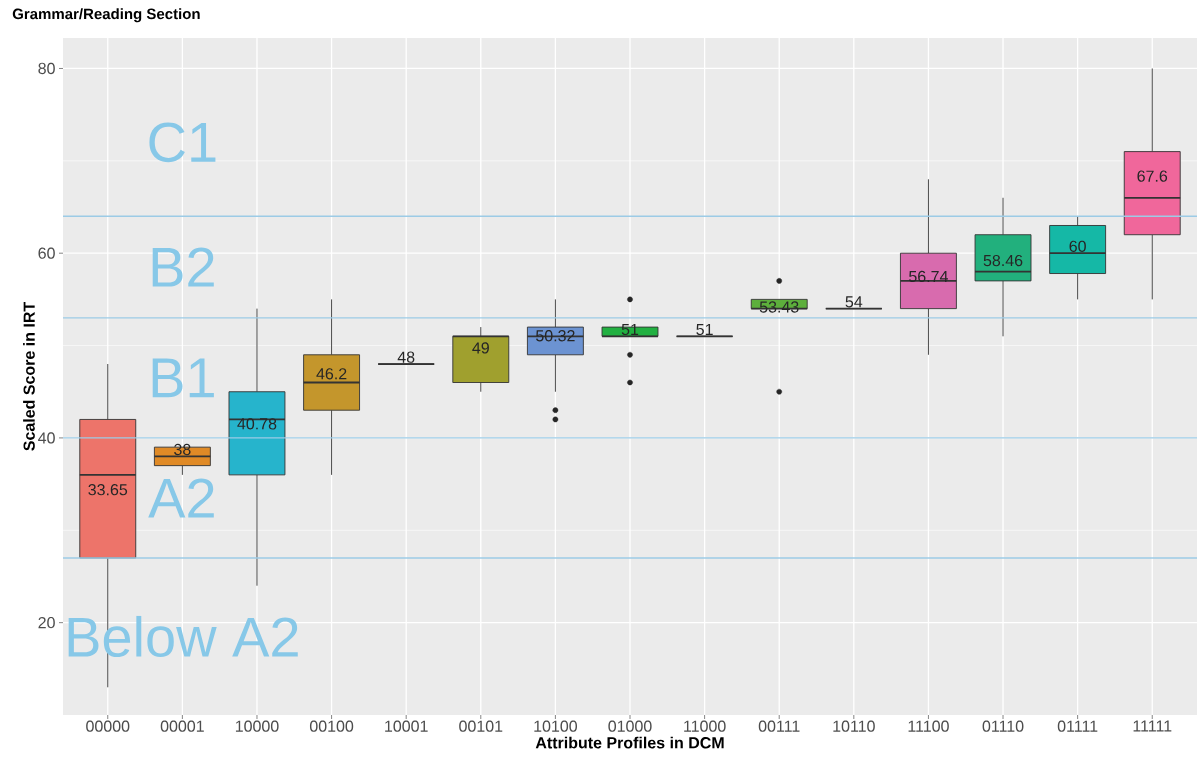 The width and height of the screenshot is (1200, 762). Describe the element at coordinates (182, 726) in the screenshot. I see `x-tick-label: 00001` at that location.